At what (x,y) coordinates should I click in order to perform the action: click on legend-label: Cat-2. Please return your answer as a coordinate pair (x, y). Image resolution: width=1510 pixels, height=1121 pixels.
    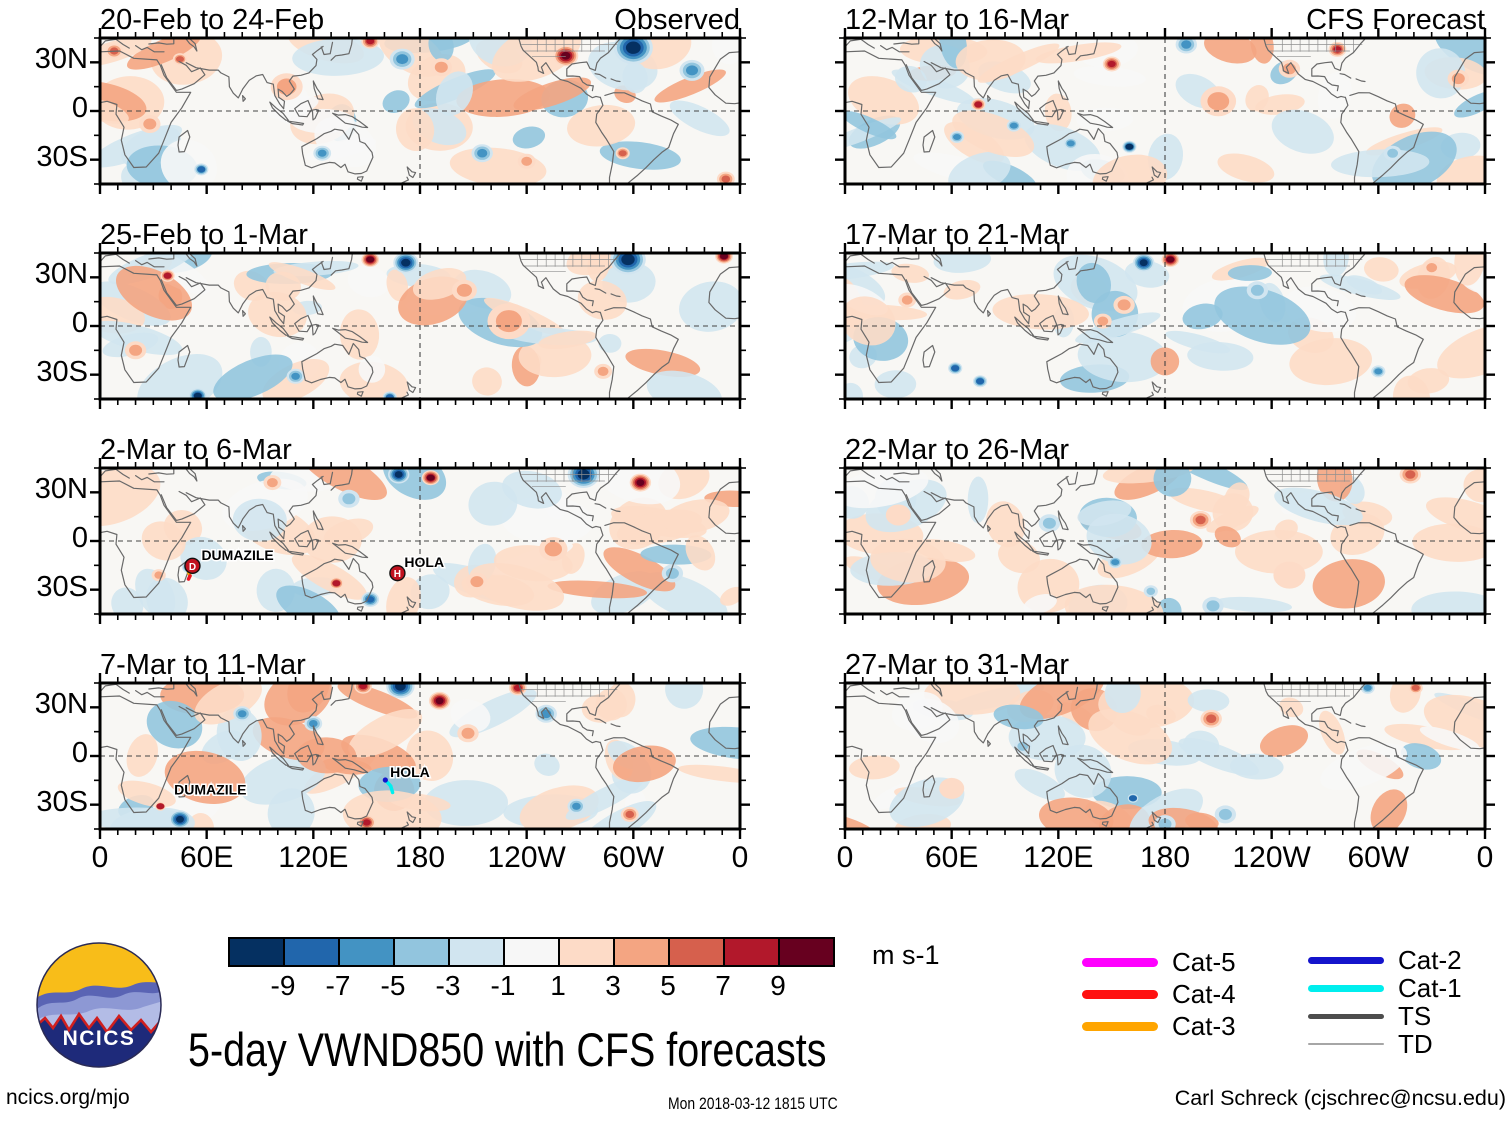
    Looking at the image, I should click on (1430, 960).